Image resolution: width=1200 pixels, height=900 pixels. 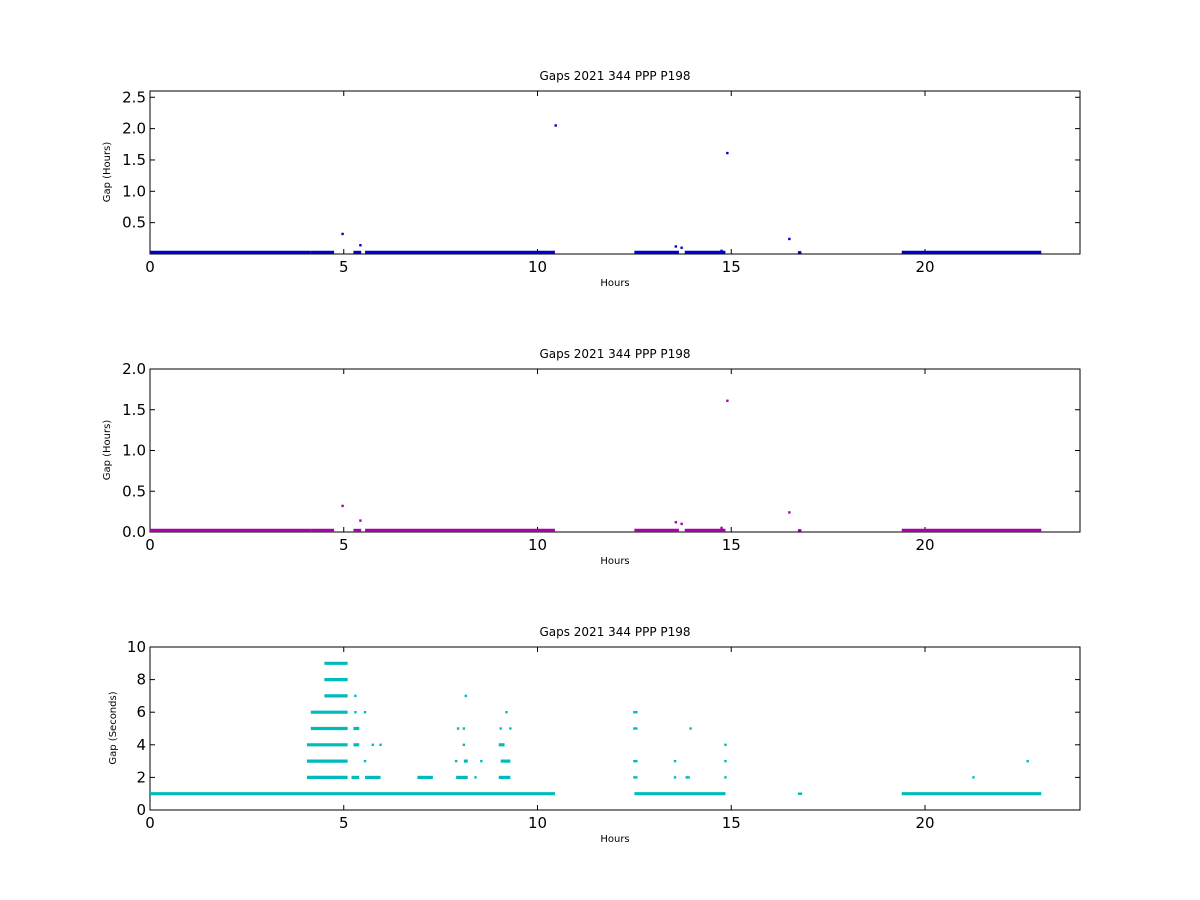 I want to click on subplot-2-xlabel: Hours, so click(x=614, y=561).